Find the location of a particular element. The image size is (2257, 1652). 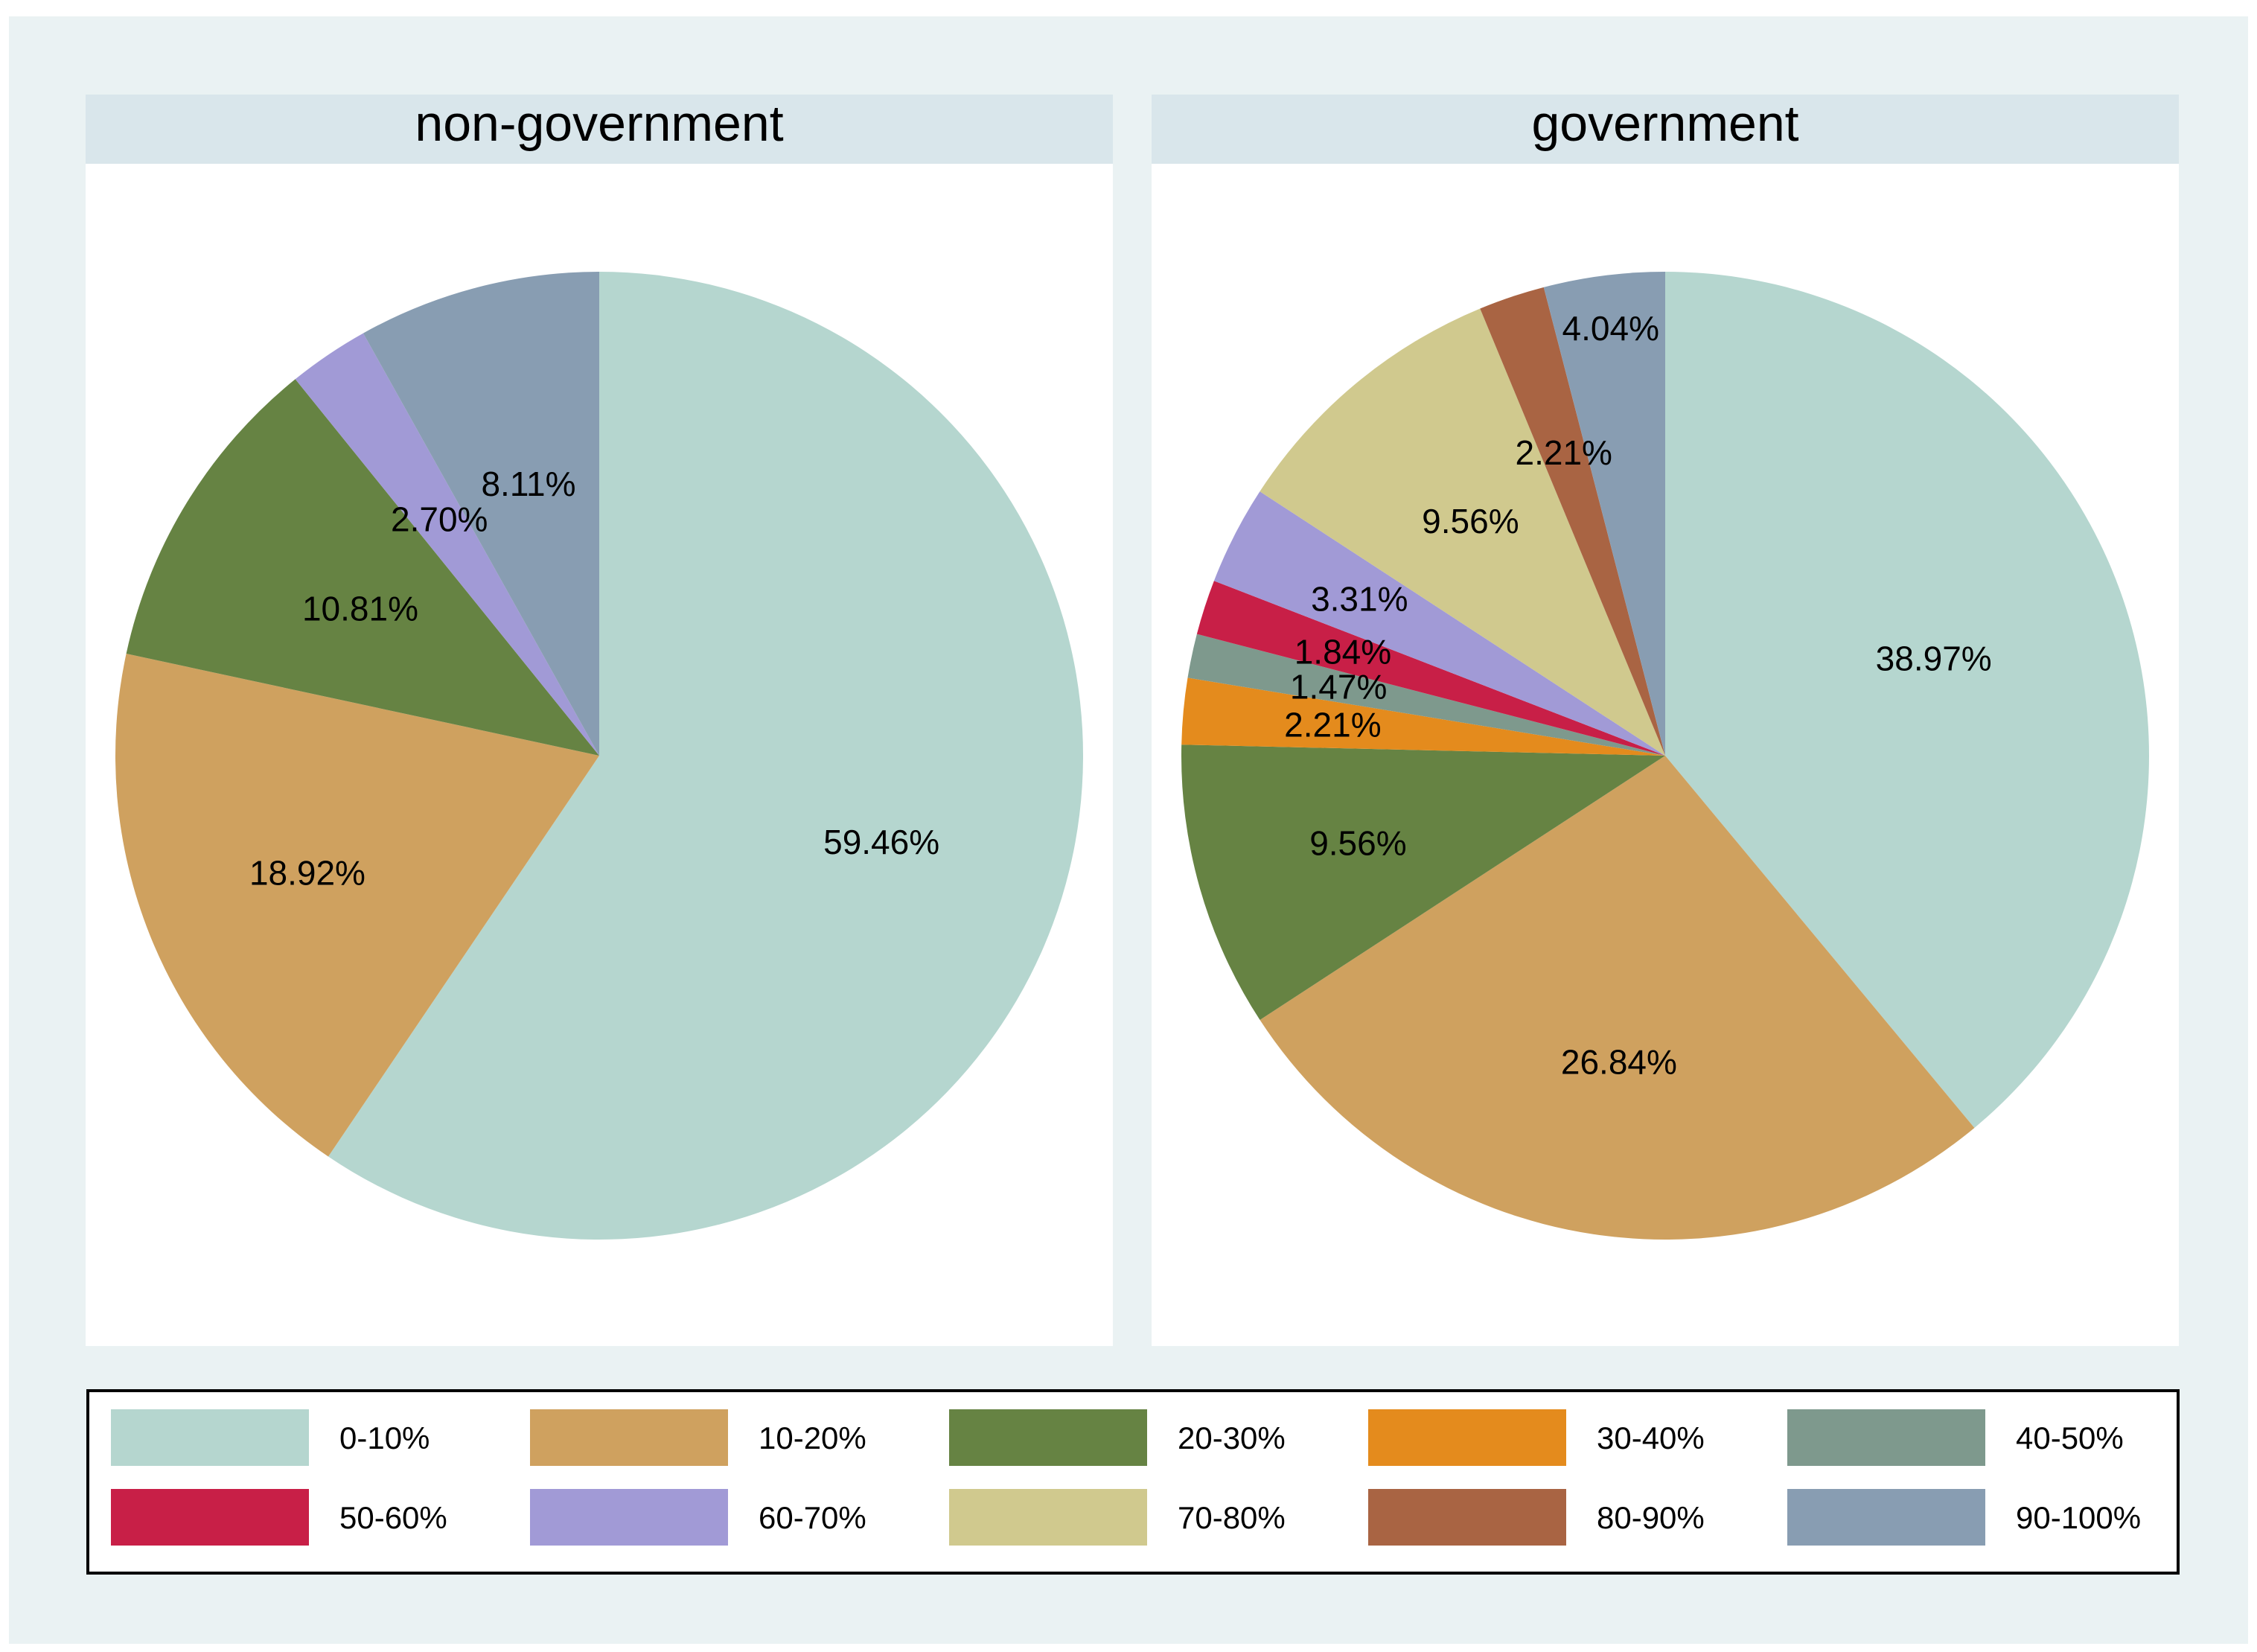

slice-label-government-30-40: 2.21% is located at coordinates (1332, 725).